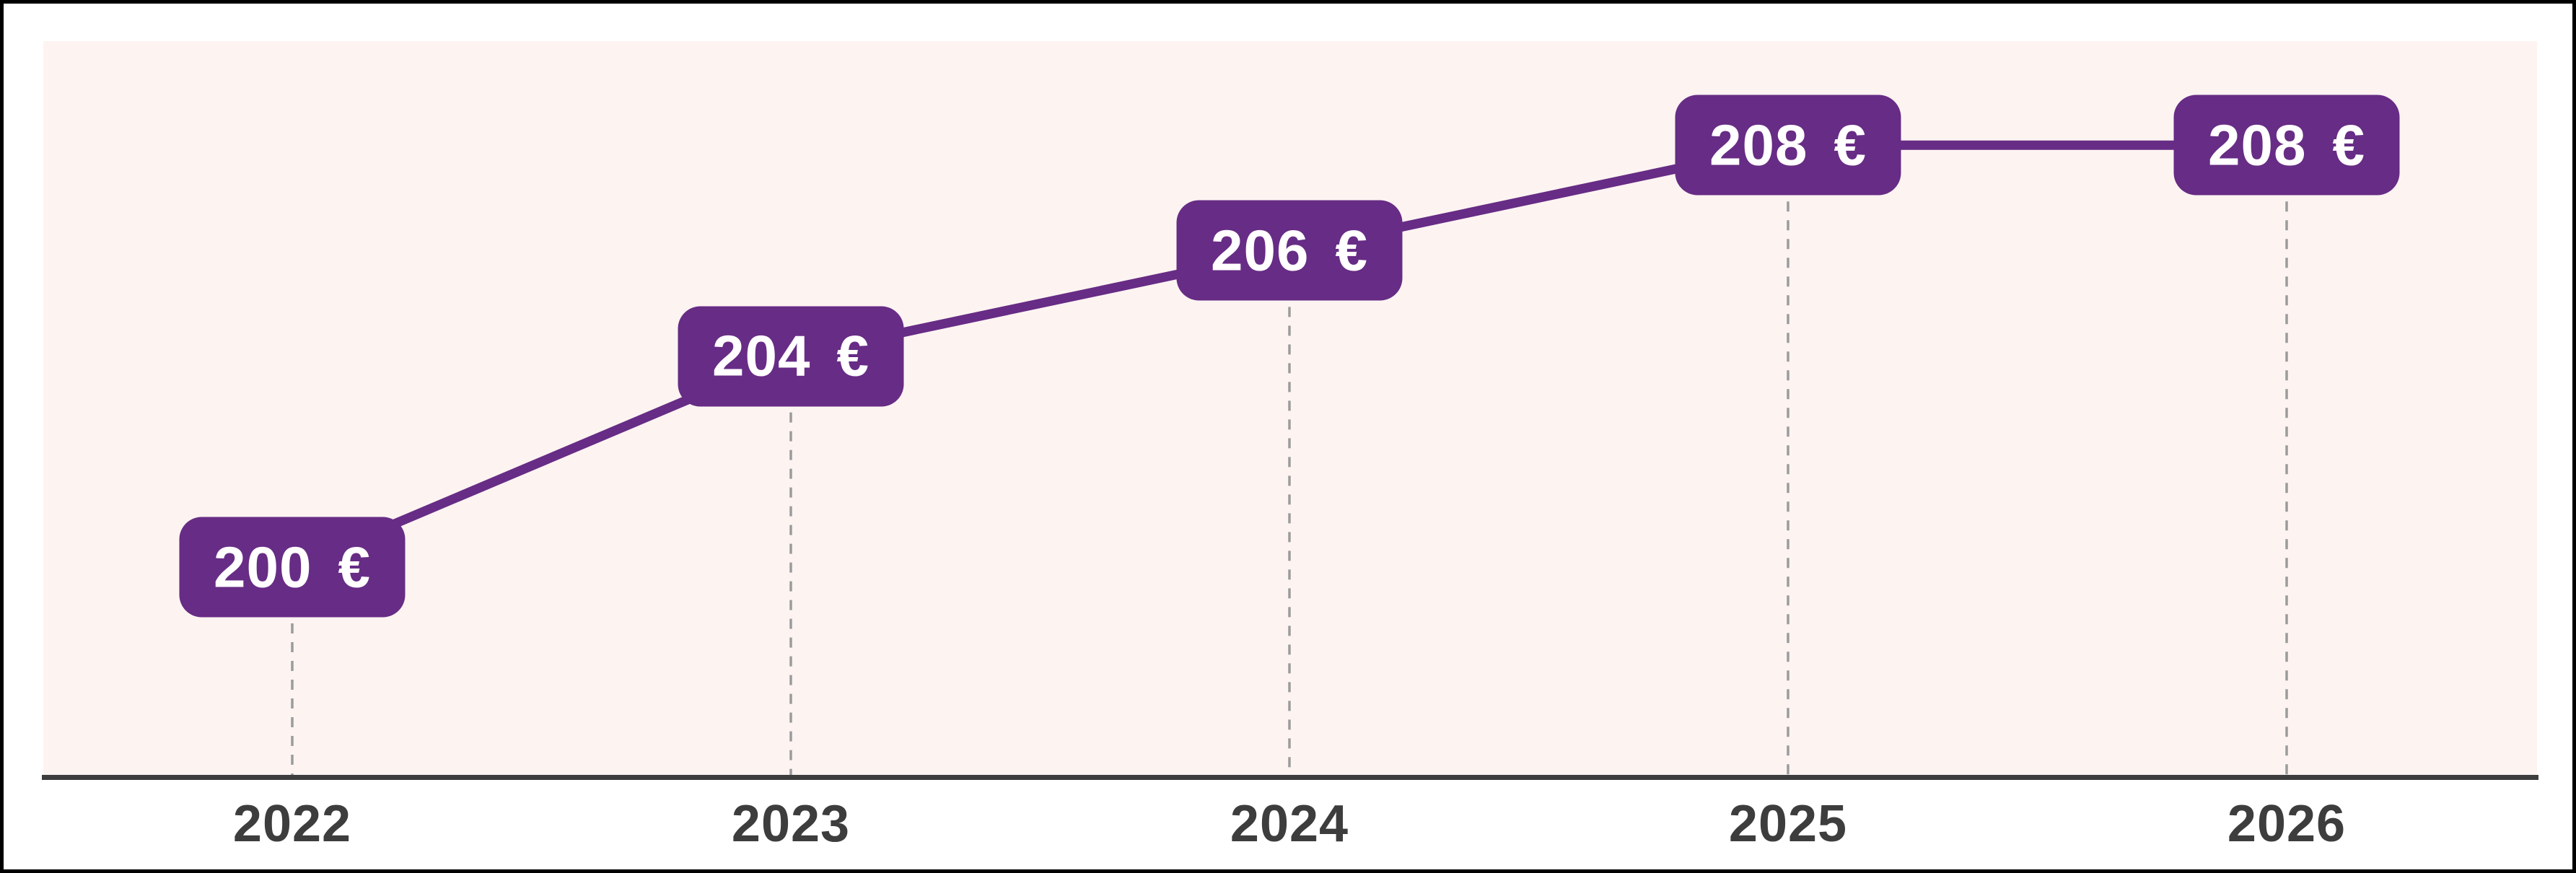  What do you see at coordinates (292, 824) in the screenshot?
I see `x-tick-label-2022: 2022` at bounding box center [292, 824].